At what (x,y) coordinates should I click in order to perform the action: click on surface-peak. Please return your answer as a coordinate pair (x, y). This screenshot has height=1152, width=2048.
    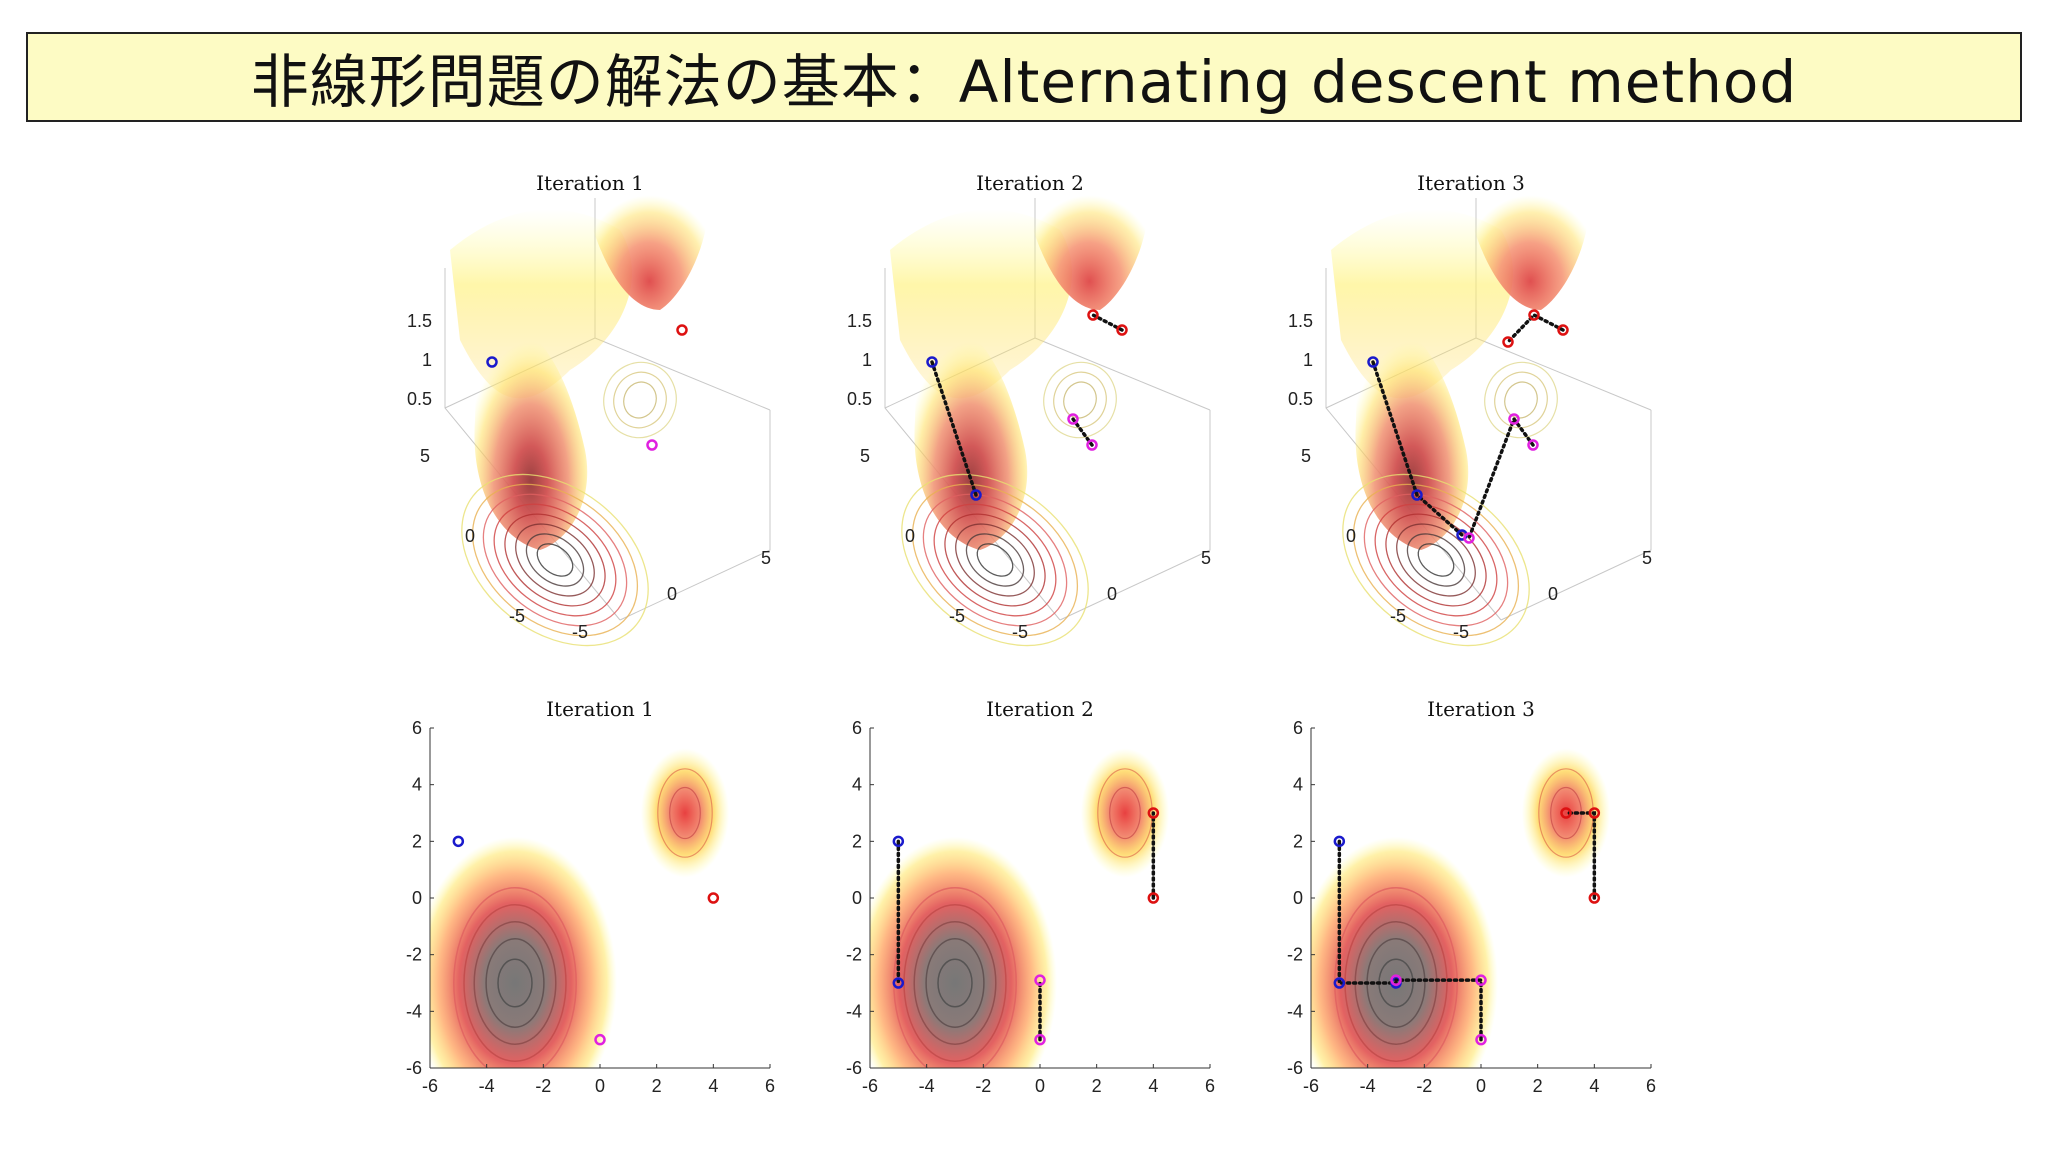
    Looking at the image, I should click on (649, 238).